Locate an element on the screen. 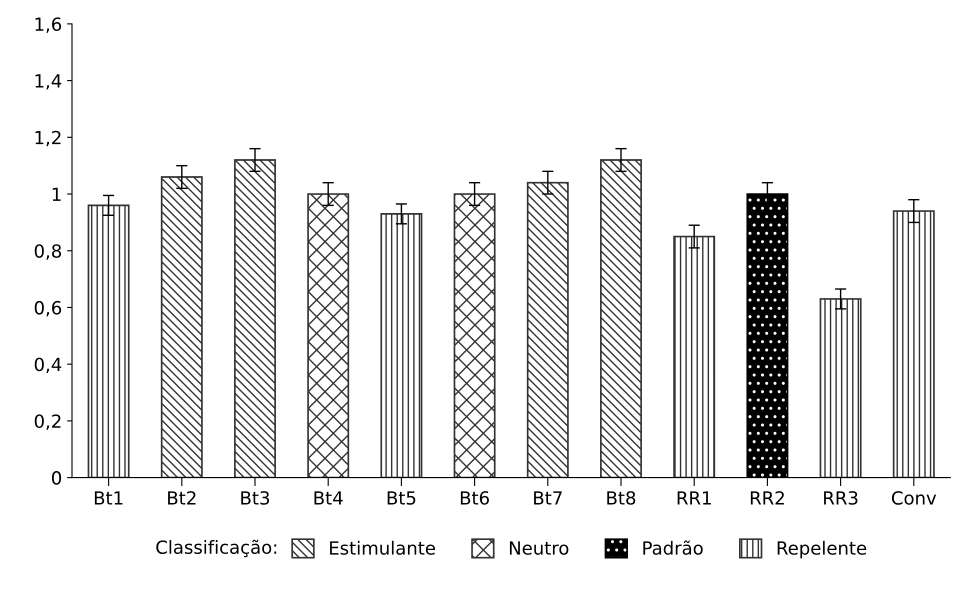  x-tick-label: Bt6 is located at coordinates (474, 498).